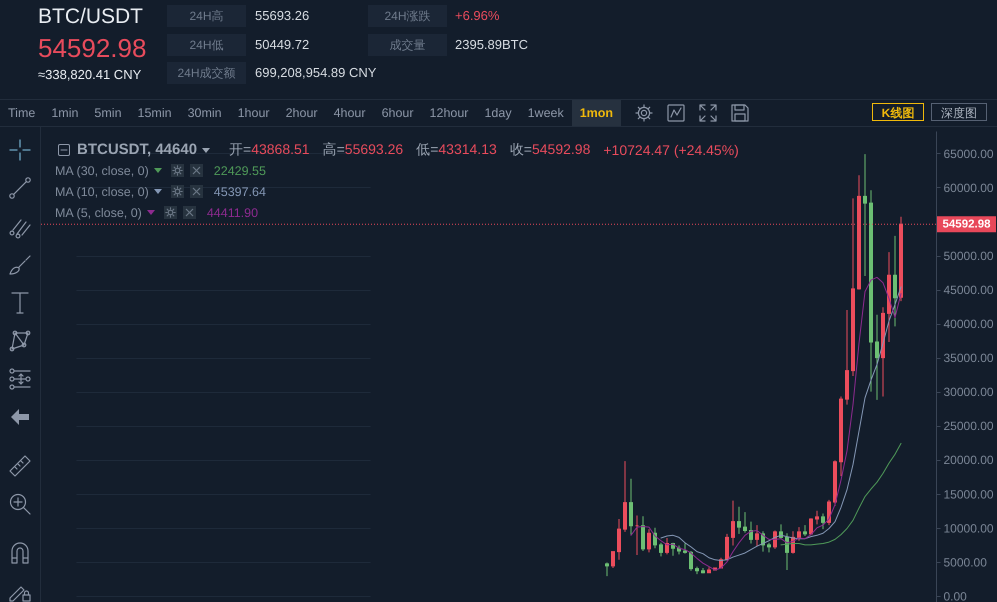  Describe the element at coordinates (597, 113) in the screenshot. I see `text: 1mon` at that location.